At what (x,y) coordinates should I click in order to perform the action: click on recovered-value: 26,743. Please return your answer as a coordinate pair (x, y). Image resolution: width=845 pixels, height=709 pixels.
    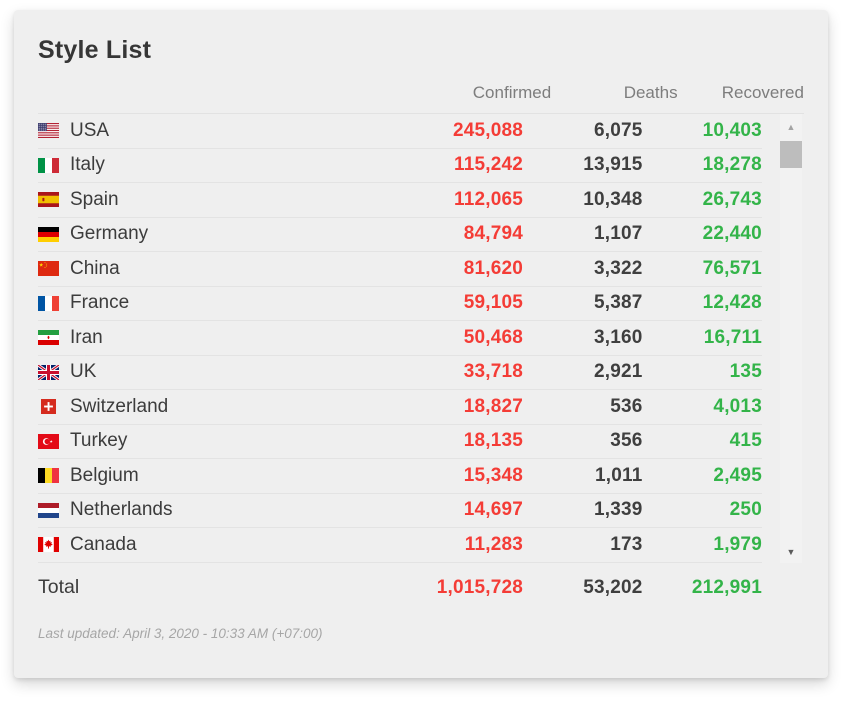
    Looking at the image, I should click on (732, 199).